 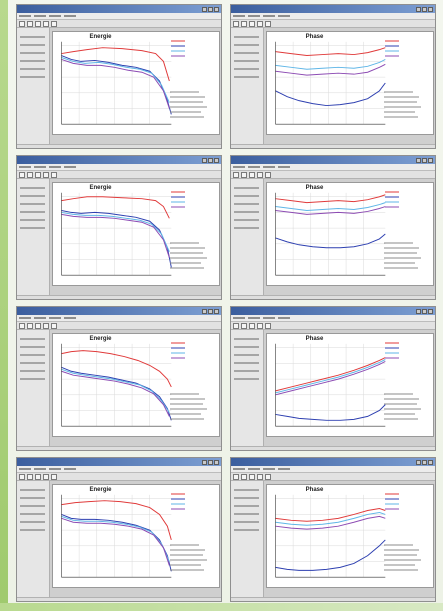 What do you see at coordinates (119, 378) in the screenshot?
I see `analysis-window-5: Energie` at bounding box center [119, 378].